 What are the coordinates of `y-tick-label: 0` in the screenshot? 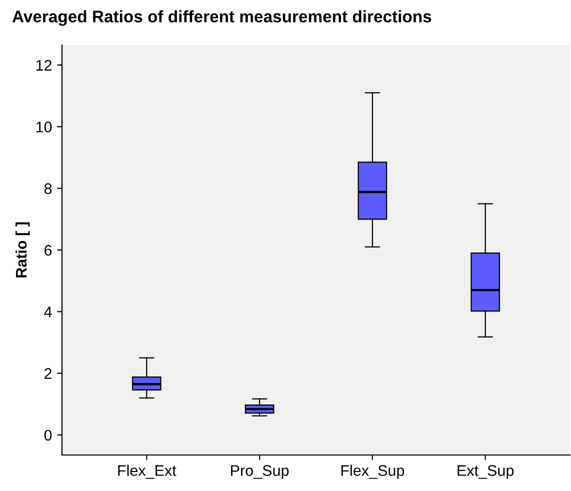 It's located at (48, 435).